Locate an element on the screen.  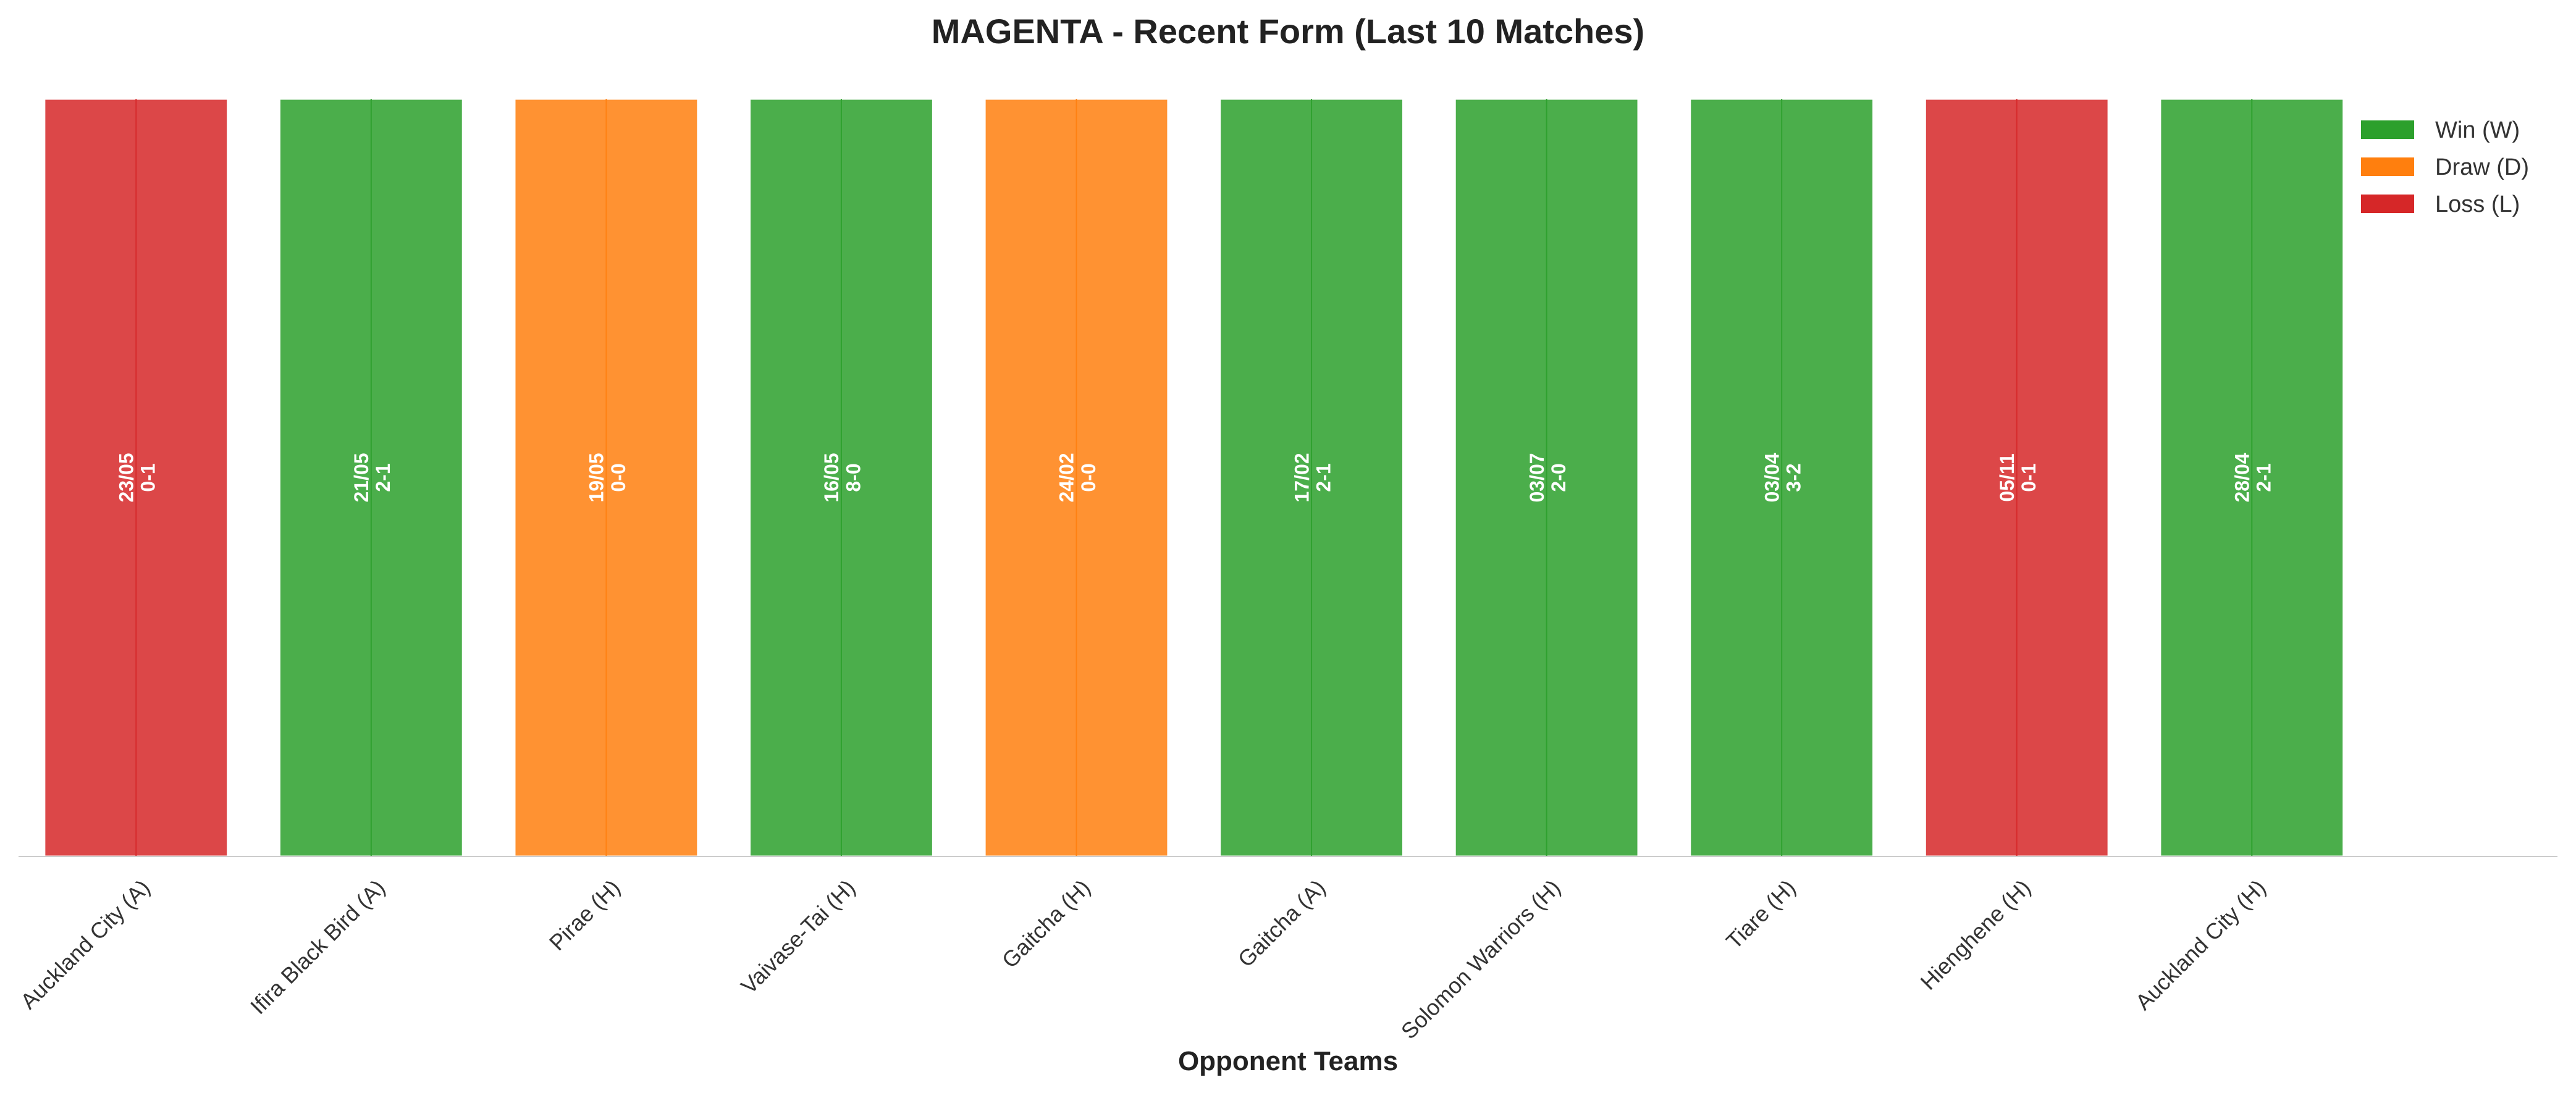
legend-label-l: Loss (L) is located at coordinates (2477, 204).